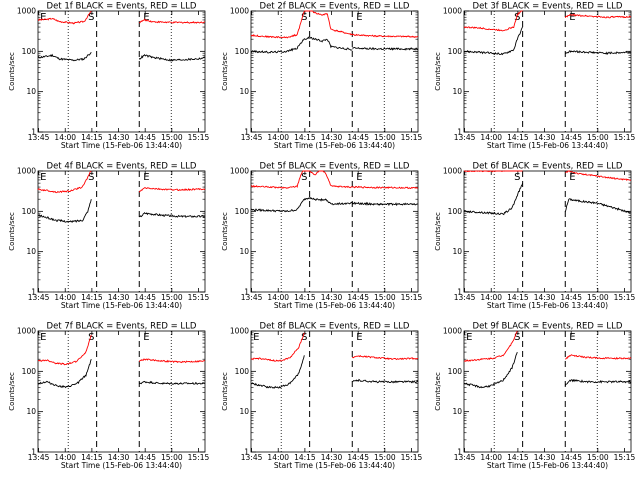 Image resolution: width=640 pixels, height=480 pixels. I want to click on x-tick-label: 14:30, so click(119, 137).